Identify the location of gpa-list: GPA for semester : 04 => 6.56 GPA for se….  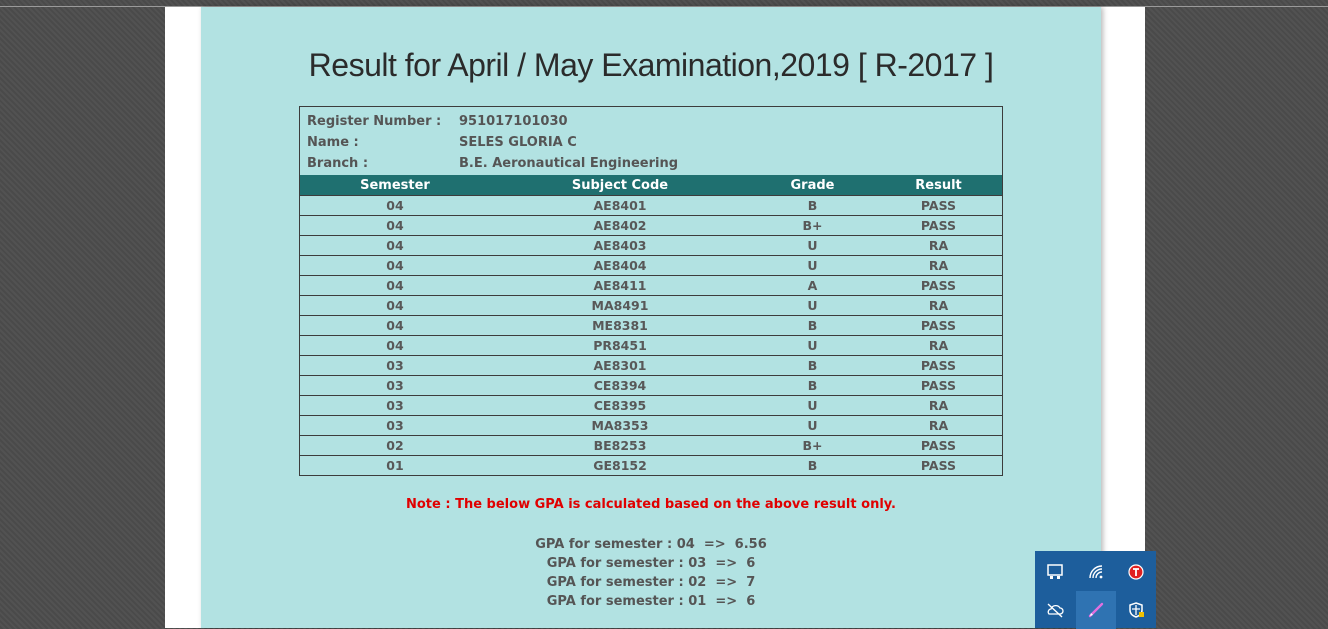
(651, 573).